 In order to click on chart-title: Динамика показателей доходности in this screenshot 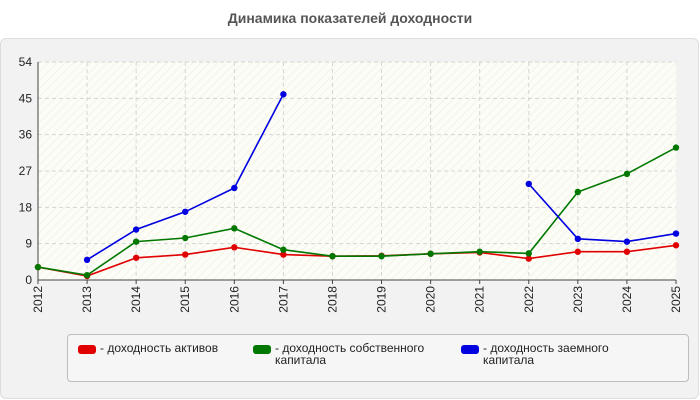, I will do `click(350, 18)`.